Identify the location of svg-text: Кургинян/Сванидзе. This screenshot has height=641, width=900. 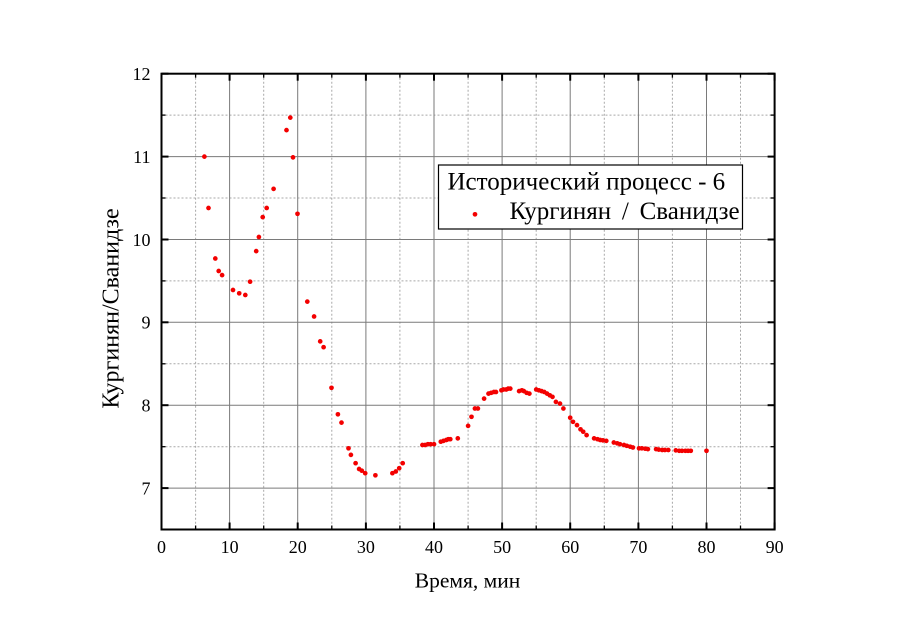
(112, 308).